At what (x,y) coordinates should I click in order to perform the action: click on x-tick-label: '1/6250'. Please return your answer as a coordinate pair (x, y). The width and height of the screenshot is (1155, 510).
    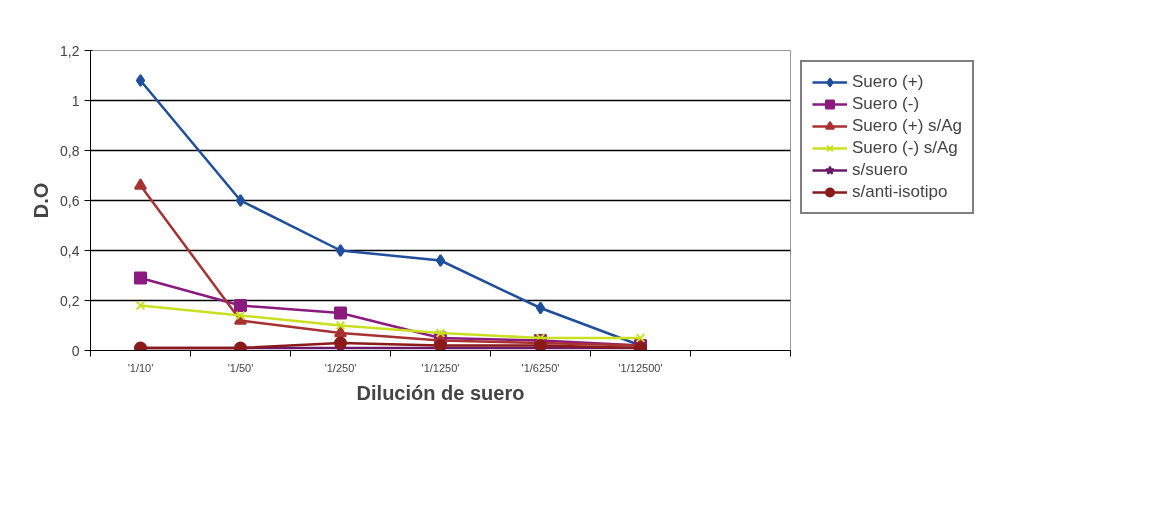
    Looking at the image, I should click on (540, 367).